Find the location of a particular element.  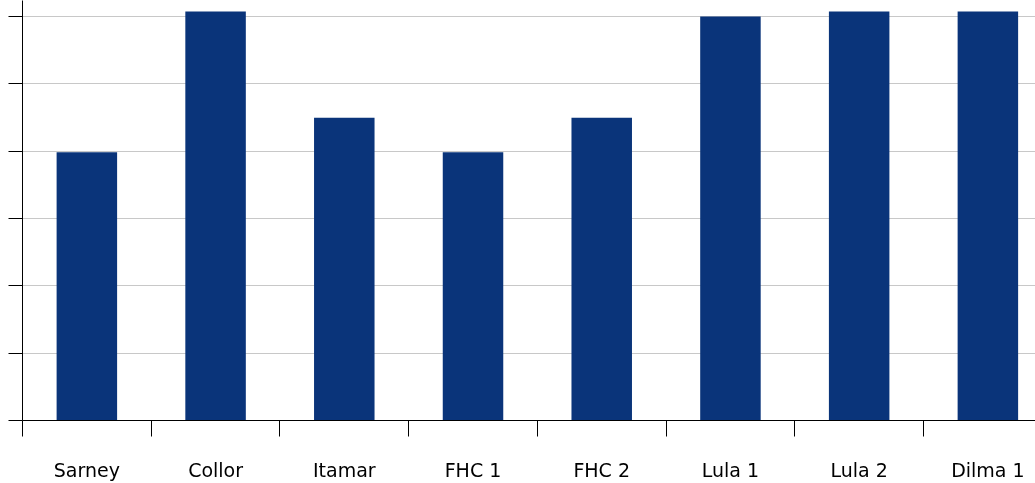

x-tick-label: Lula 1 is located at coordinates (730, 469).